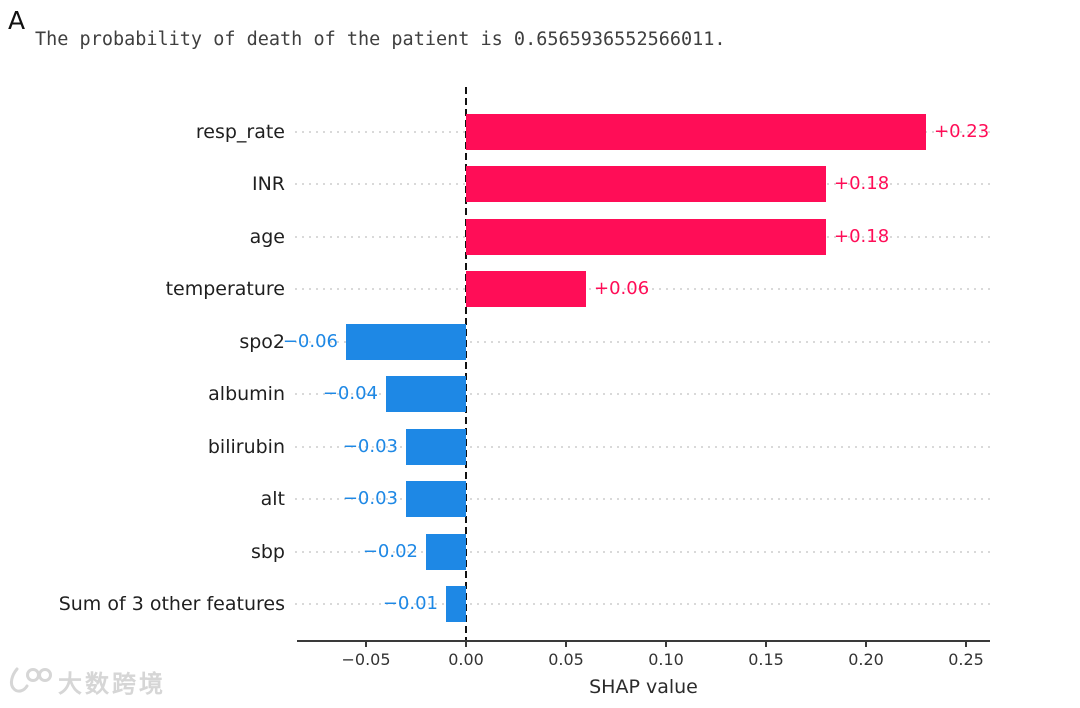 This screenshot has width=1080, height=708. I want to click on x-axis-label: SHAP value, so click(643, 687).